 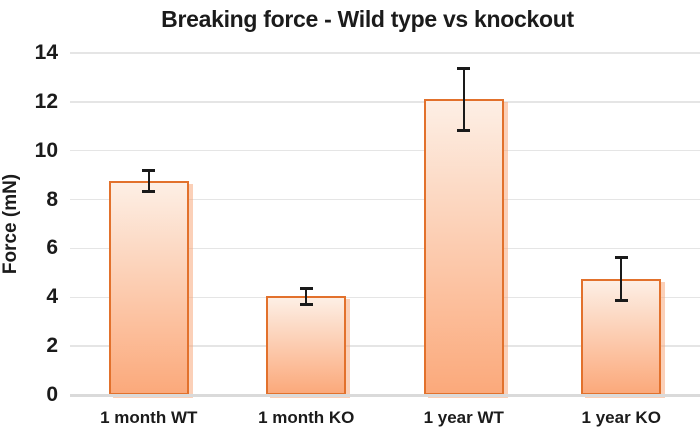 I want to click on x-tick-label-1-year-wt: 1 year WT, so click(x=463, y=417).